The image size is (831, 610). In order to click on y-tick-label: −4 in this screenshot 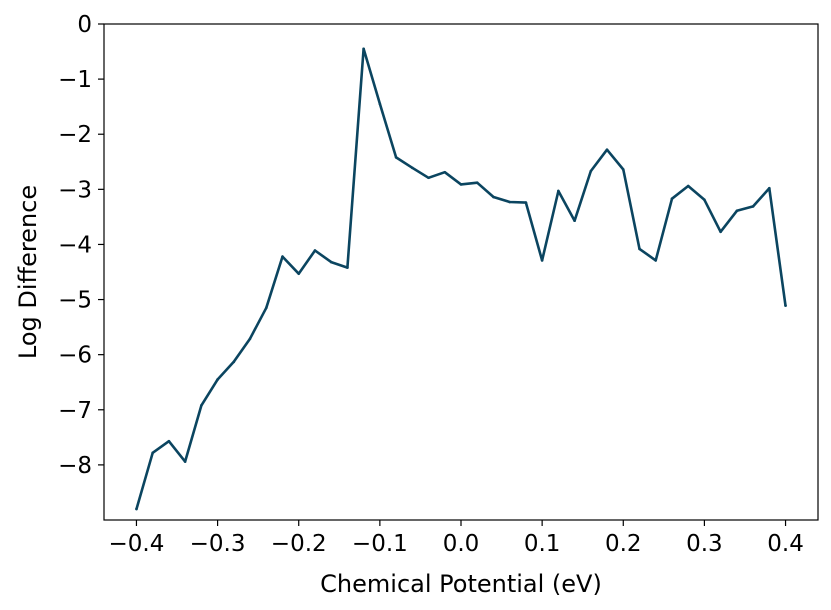, I will do `click(75, 245)`.